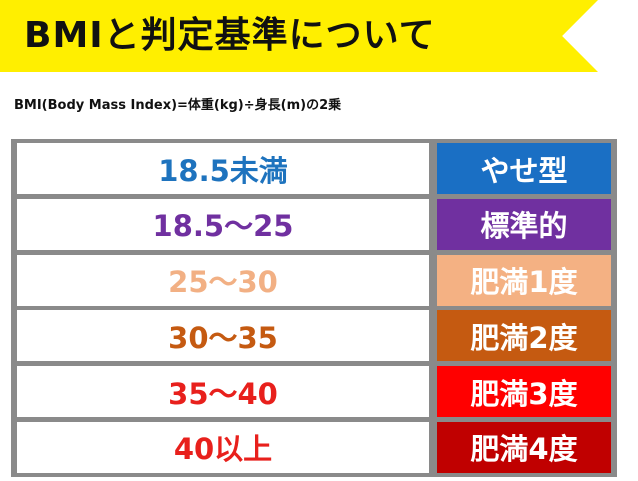 This screenshot has height=481, width=638. Describe the element at coordinates (223, 168) in the screenshot. I see `bmi-range-cell: 18.5未満` at that location.